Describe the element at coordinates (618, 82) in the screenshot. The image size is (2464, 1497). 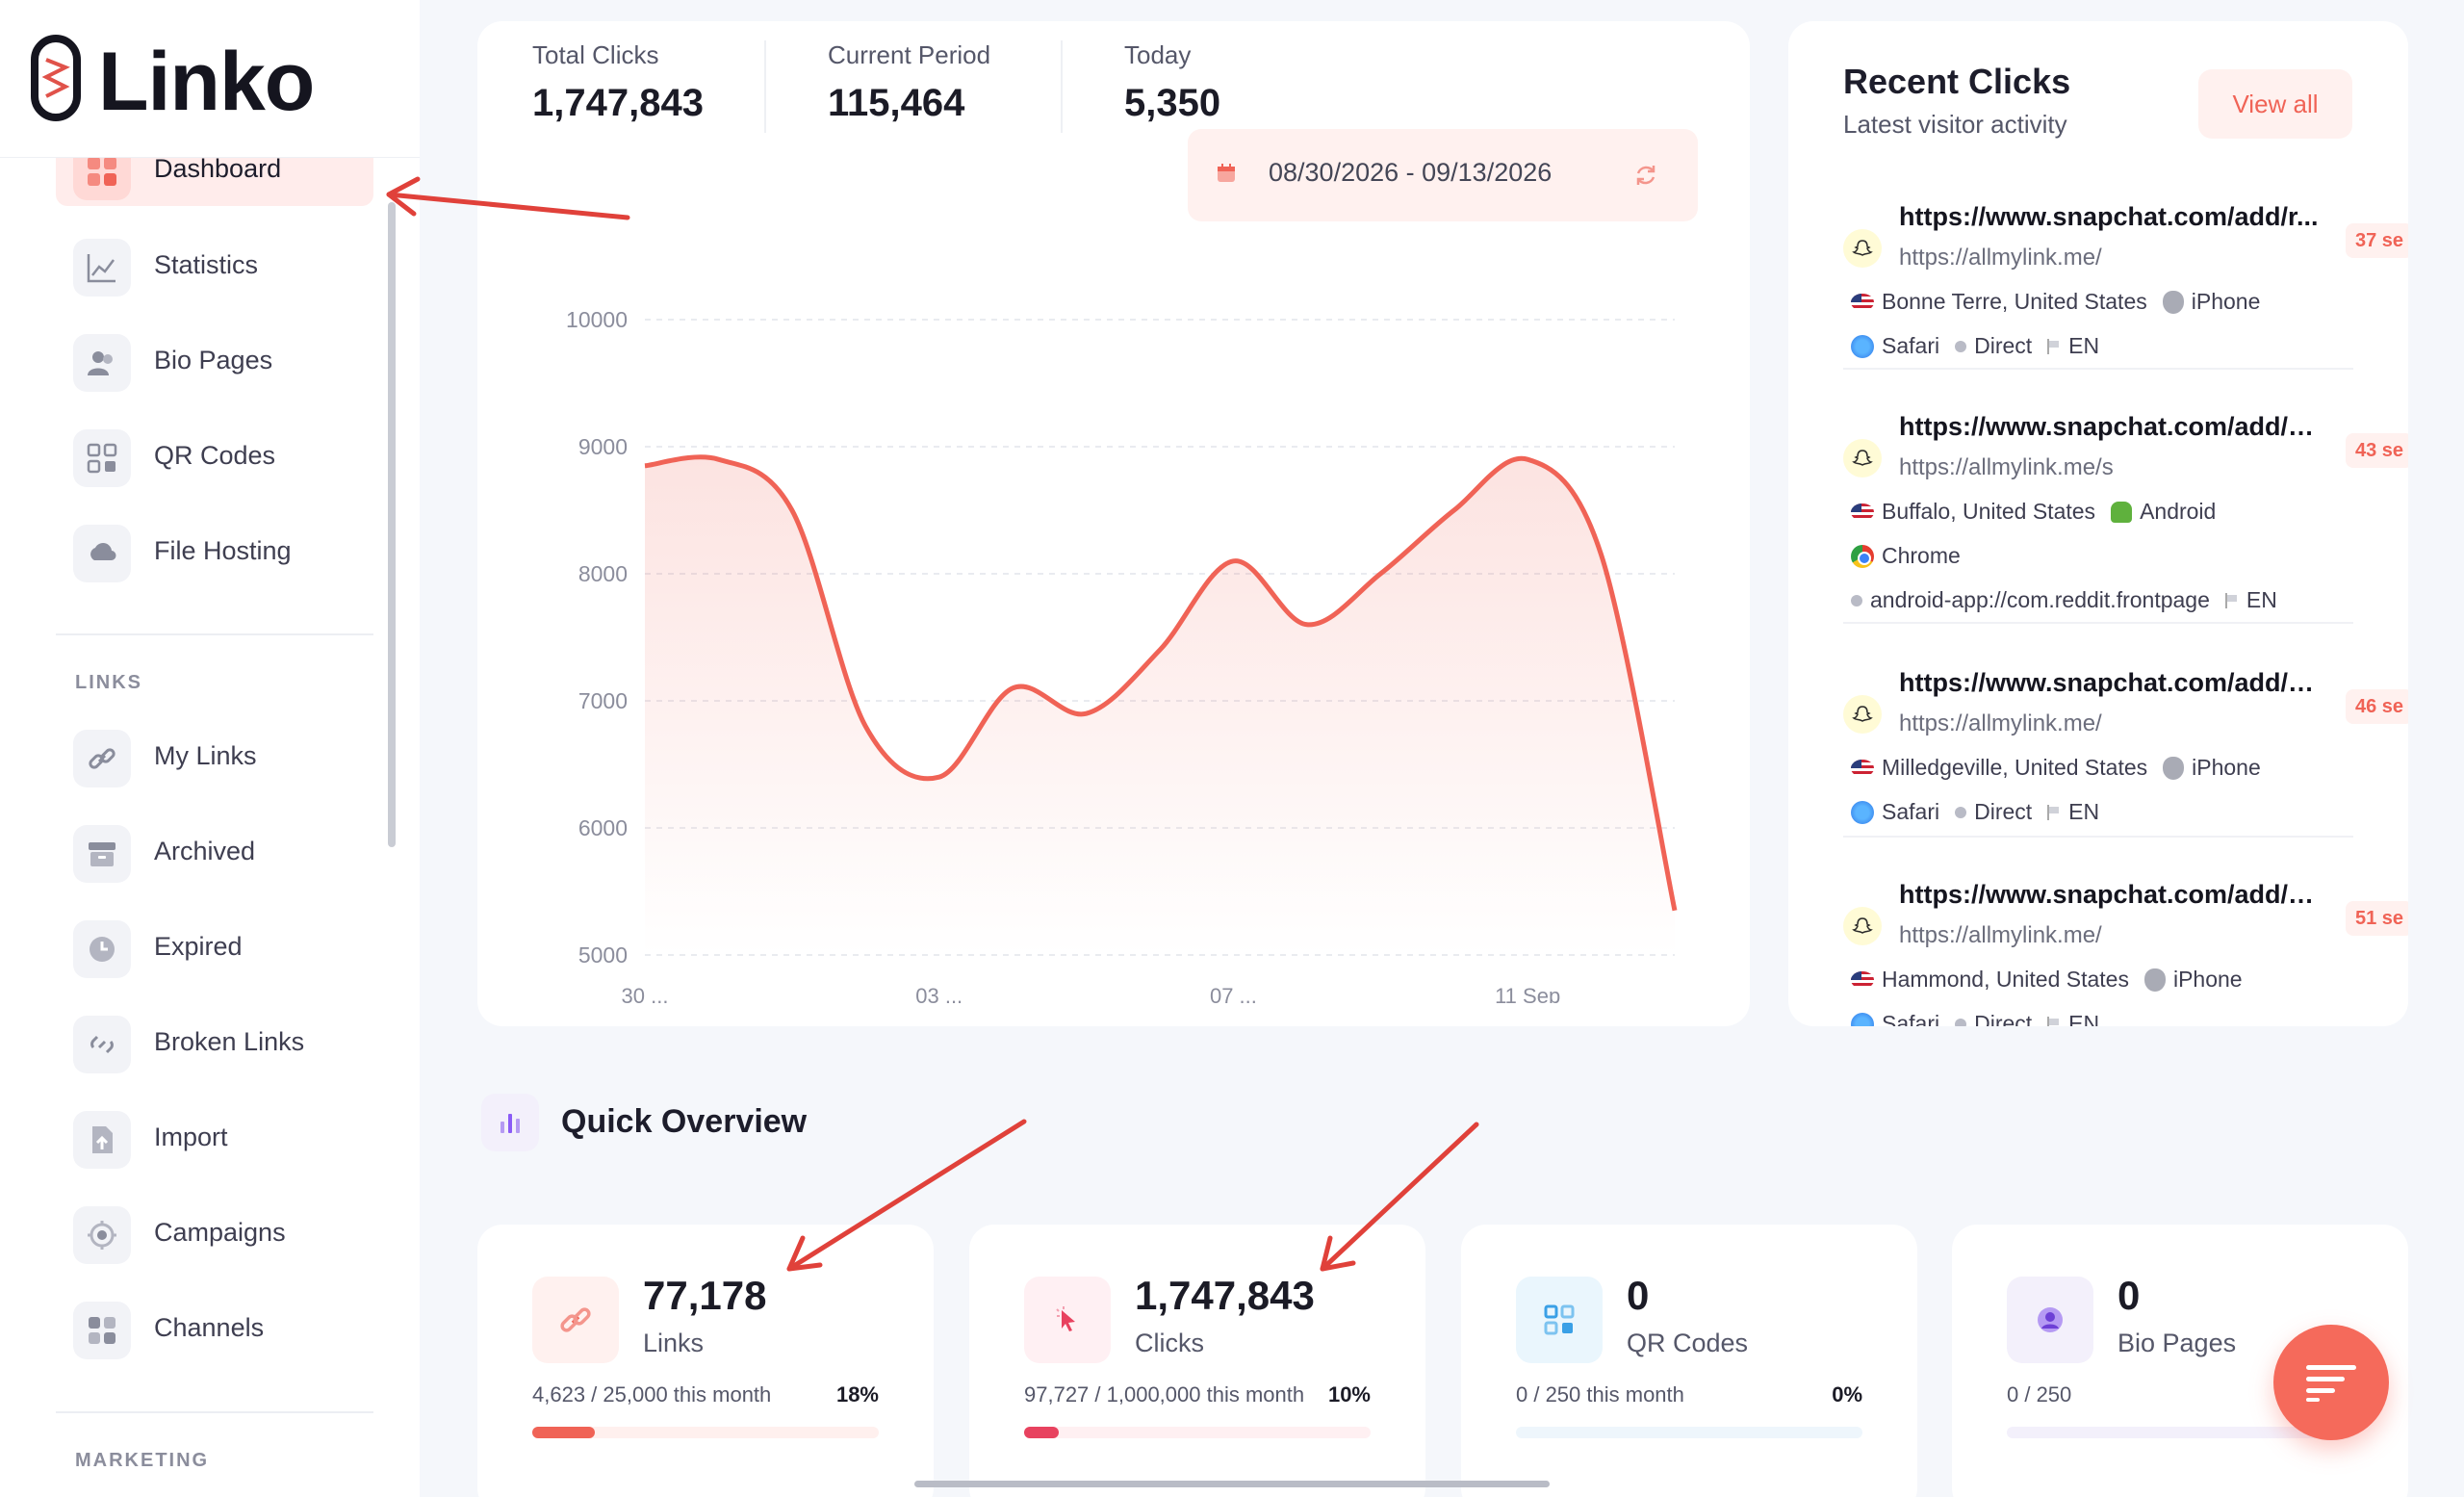
I see `stat-total-clicks: Total Clicks 1,747,843` at that location.